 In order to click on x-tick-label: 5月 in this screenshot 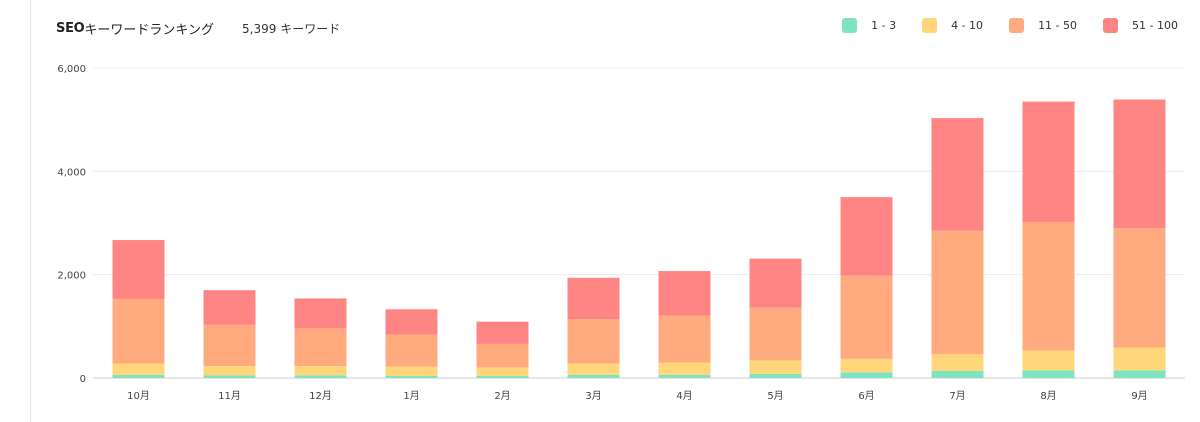, I will do `click(775, 396)`.